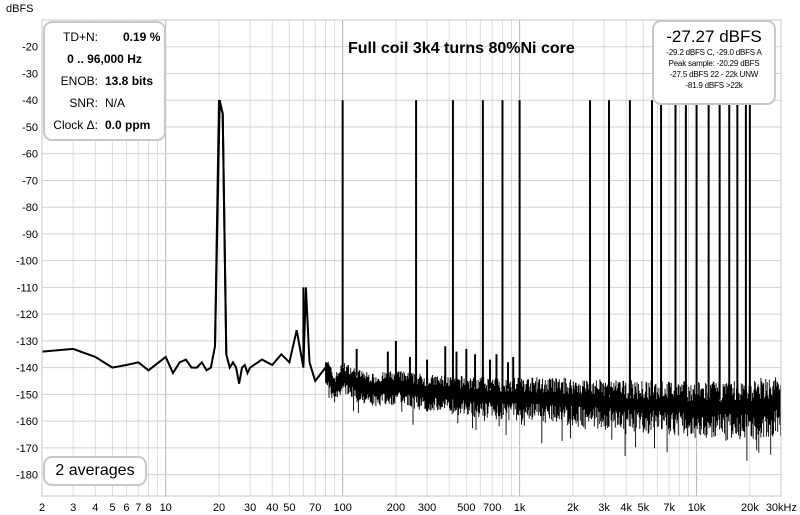 This screenshot has height=515, width=800. Describe the element at coordinates (396, 508) in the screenshot. I see `x-tick-label: 200` at that location.